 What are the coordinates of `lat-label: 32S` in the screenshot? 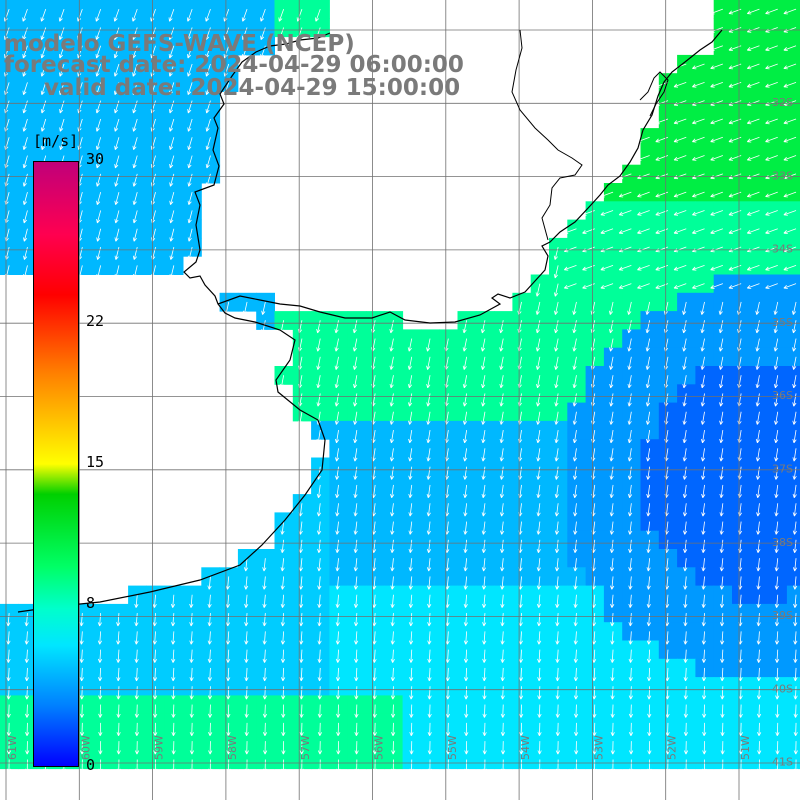 It's located at (782, 102).